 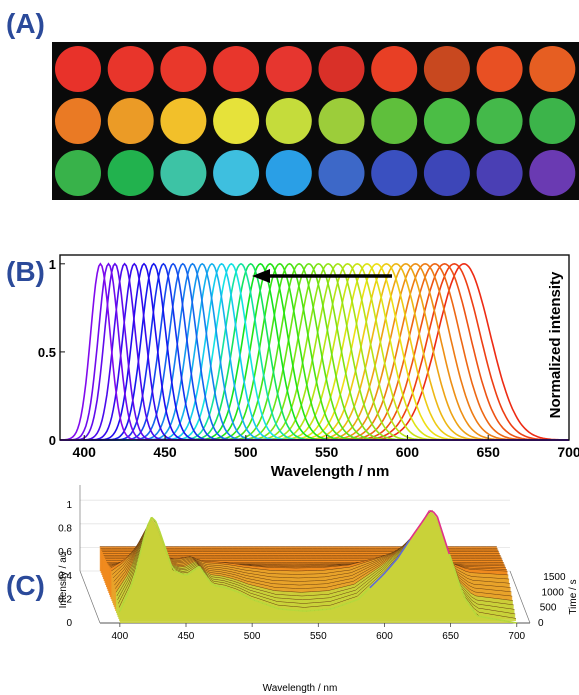 What do you see at coordinates (65, 564) in the screenshot?
I see `y-axis-ticks: 0 0.2 0.4 0.6 0.8 1` at bounding box center [65, 564].